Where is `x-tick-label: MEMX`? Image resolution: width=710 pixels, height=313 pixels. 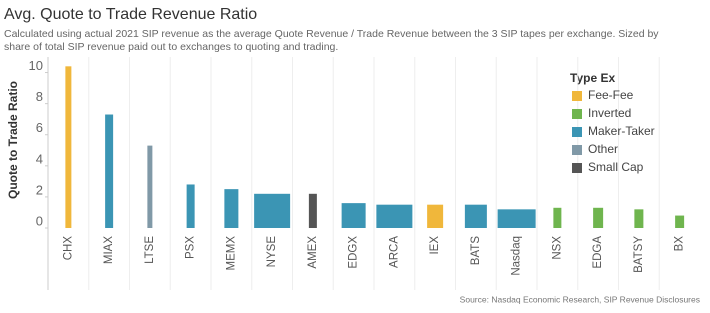 x-tick-label: MEMX is located at coordinates (231, 253).